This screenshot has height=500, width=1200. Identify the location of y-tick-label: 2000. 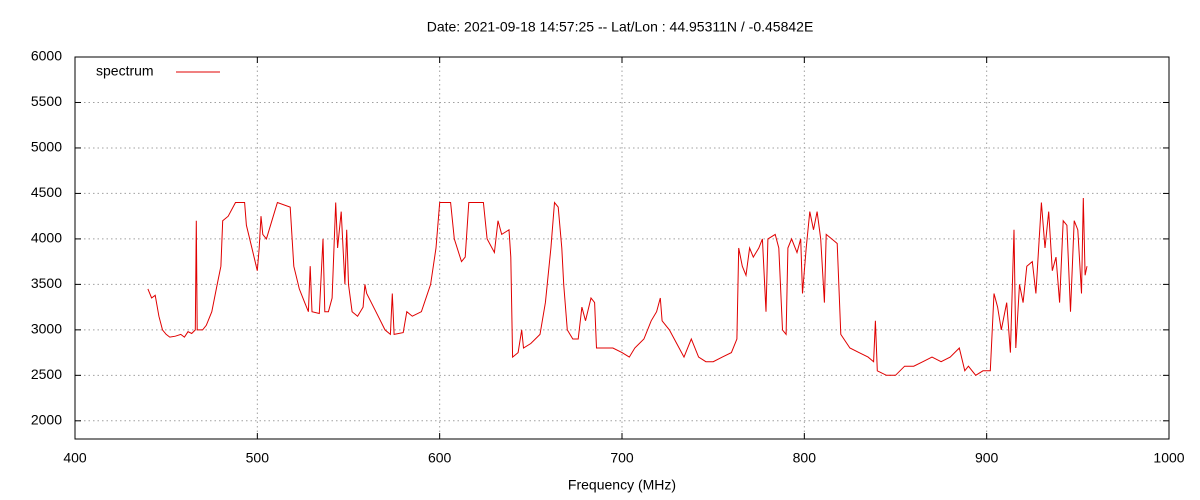
(46, 420).